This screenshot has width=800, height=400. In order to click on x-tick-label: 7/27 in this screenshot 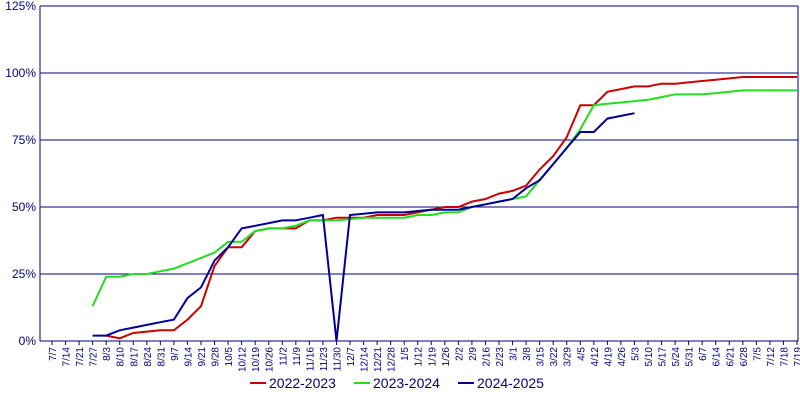, I will do `click(94, 357)`.